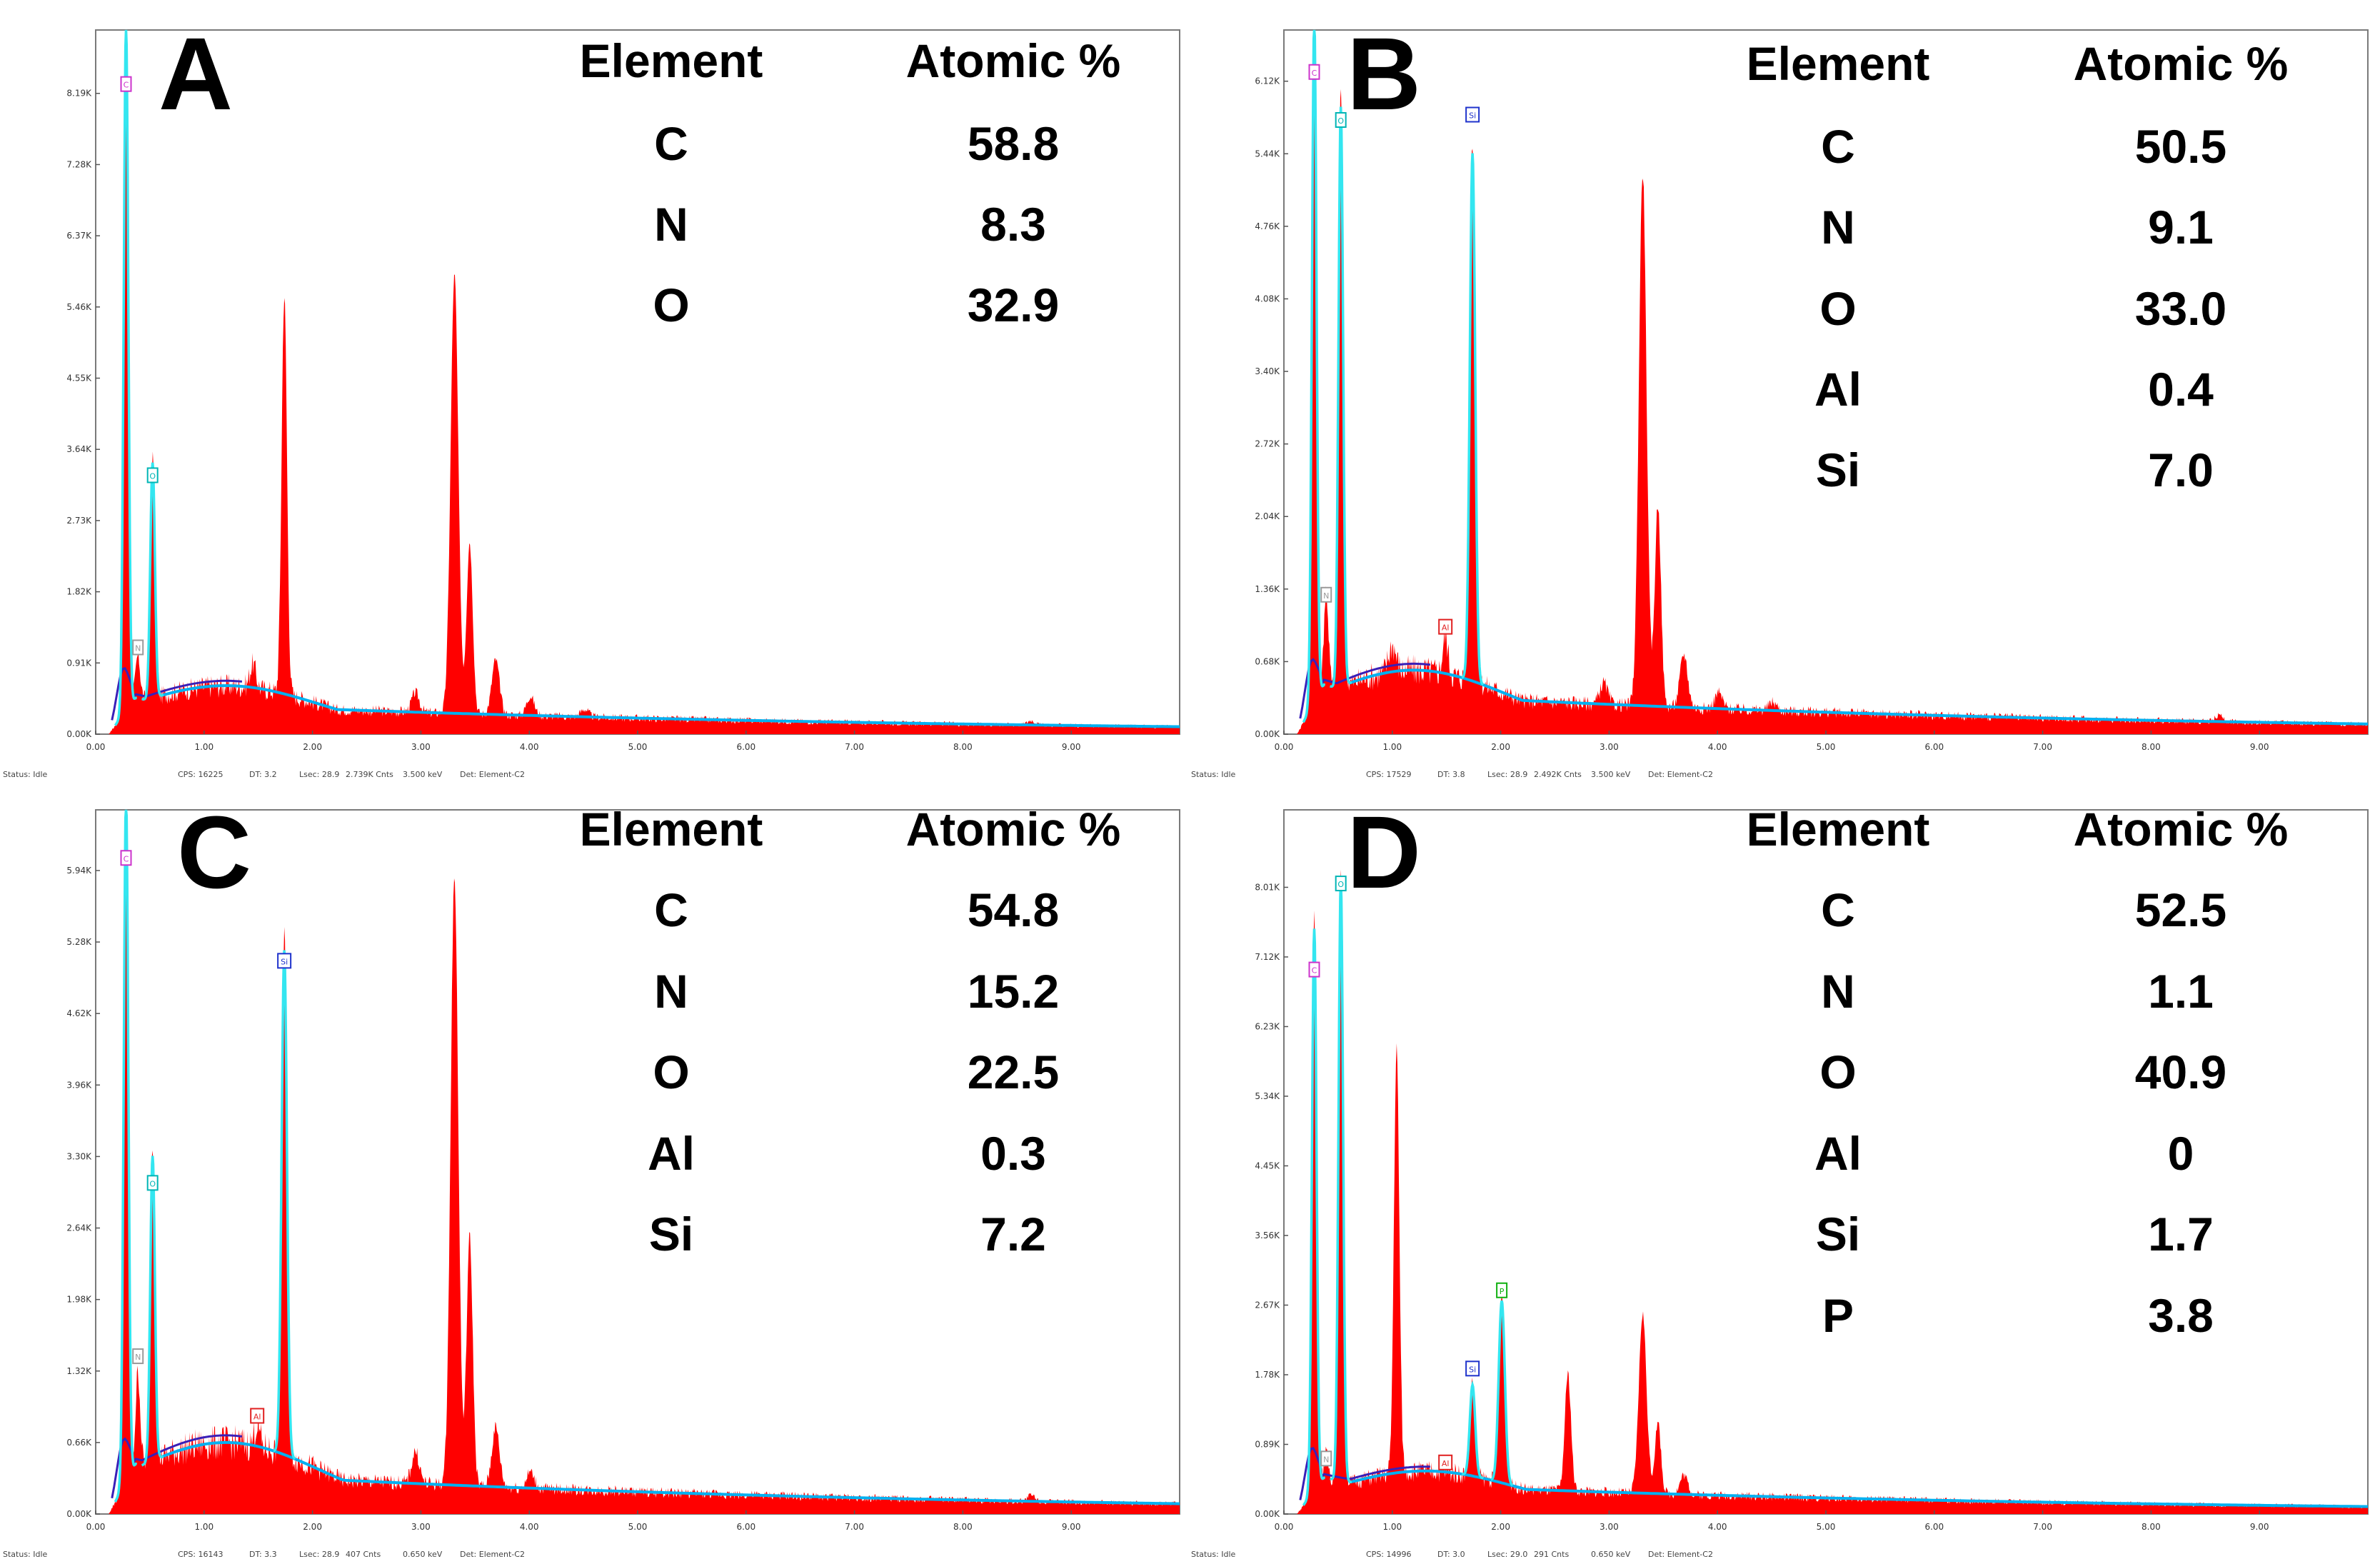 Image resolution: width=2380 pixels, height=1564 pixels. Describe the element at coordinates (2181, 469) in the screenshot. I see `table-cell-value: 7.0` at that location.